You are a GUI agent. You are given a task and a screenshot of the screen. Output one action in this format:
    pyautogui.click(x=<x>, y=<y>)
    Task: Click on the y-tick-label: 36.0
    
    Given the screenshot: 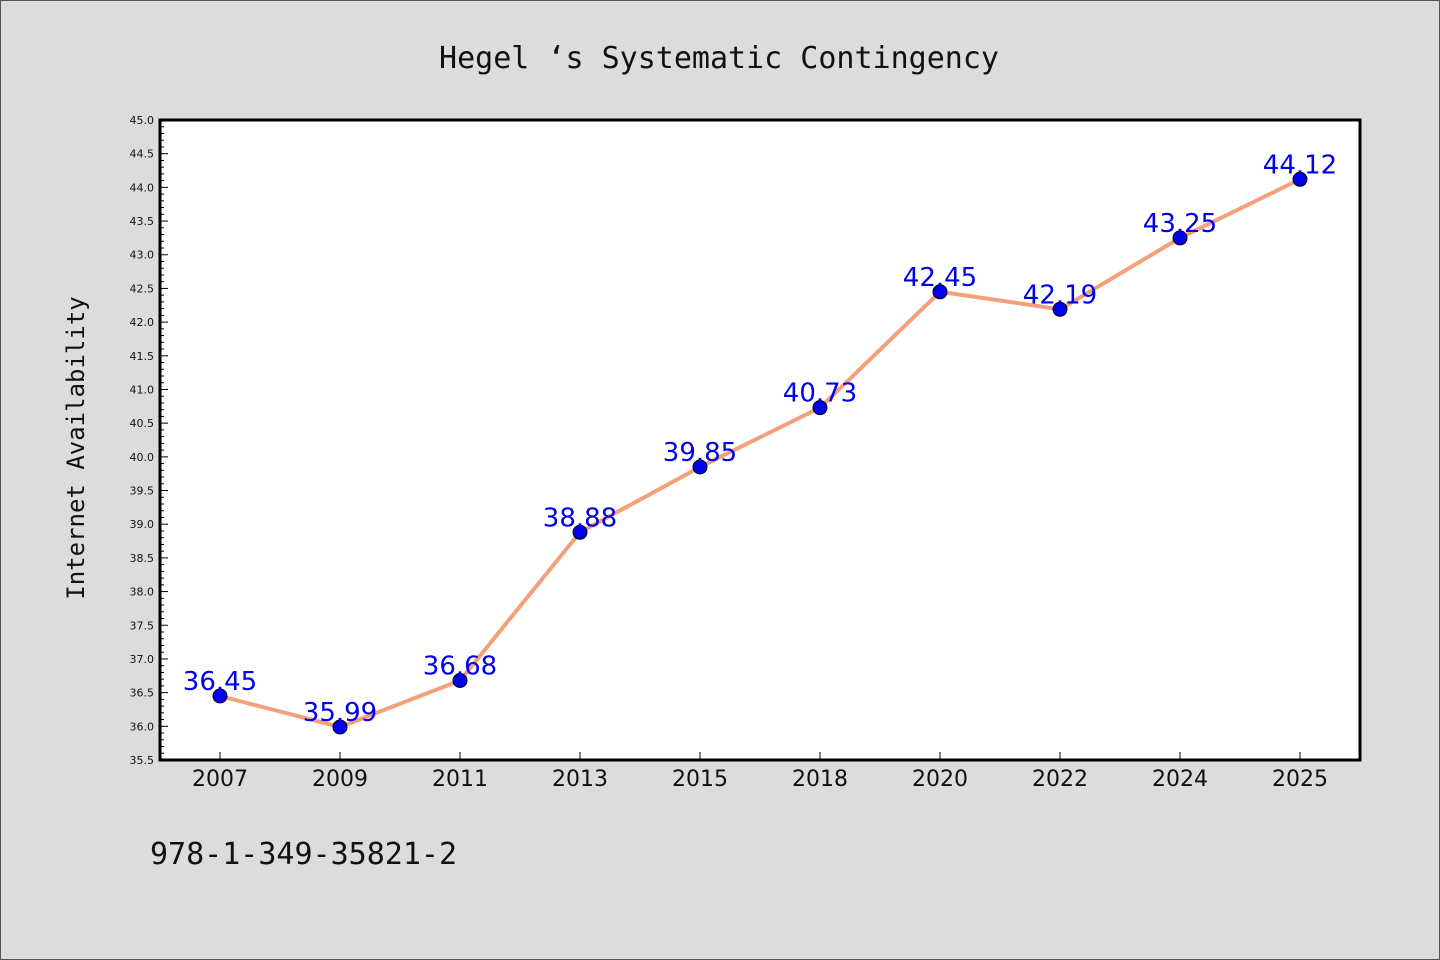 What is the action you would take?
    pyautogui.click(x=142, y=726)
    